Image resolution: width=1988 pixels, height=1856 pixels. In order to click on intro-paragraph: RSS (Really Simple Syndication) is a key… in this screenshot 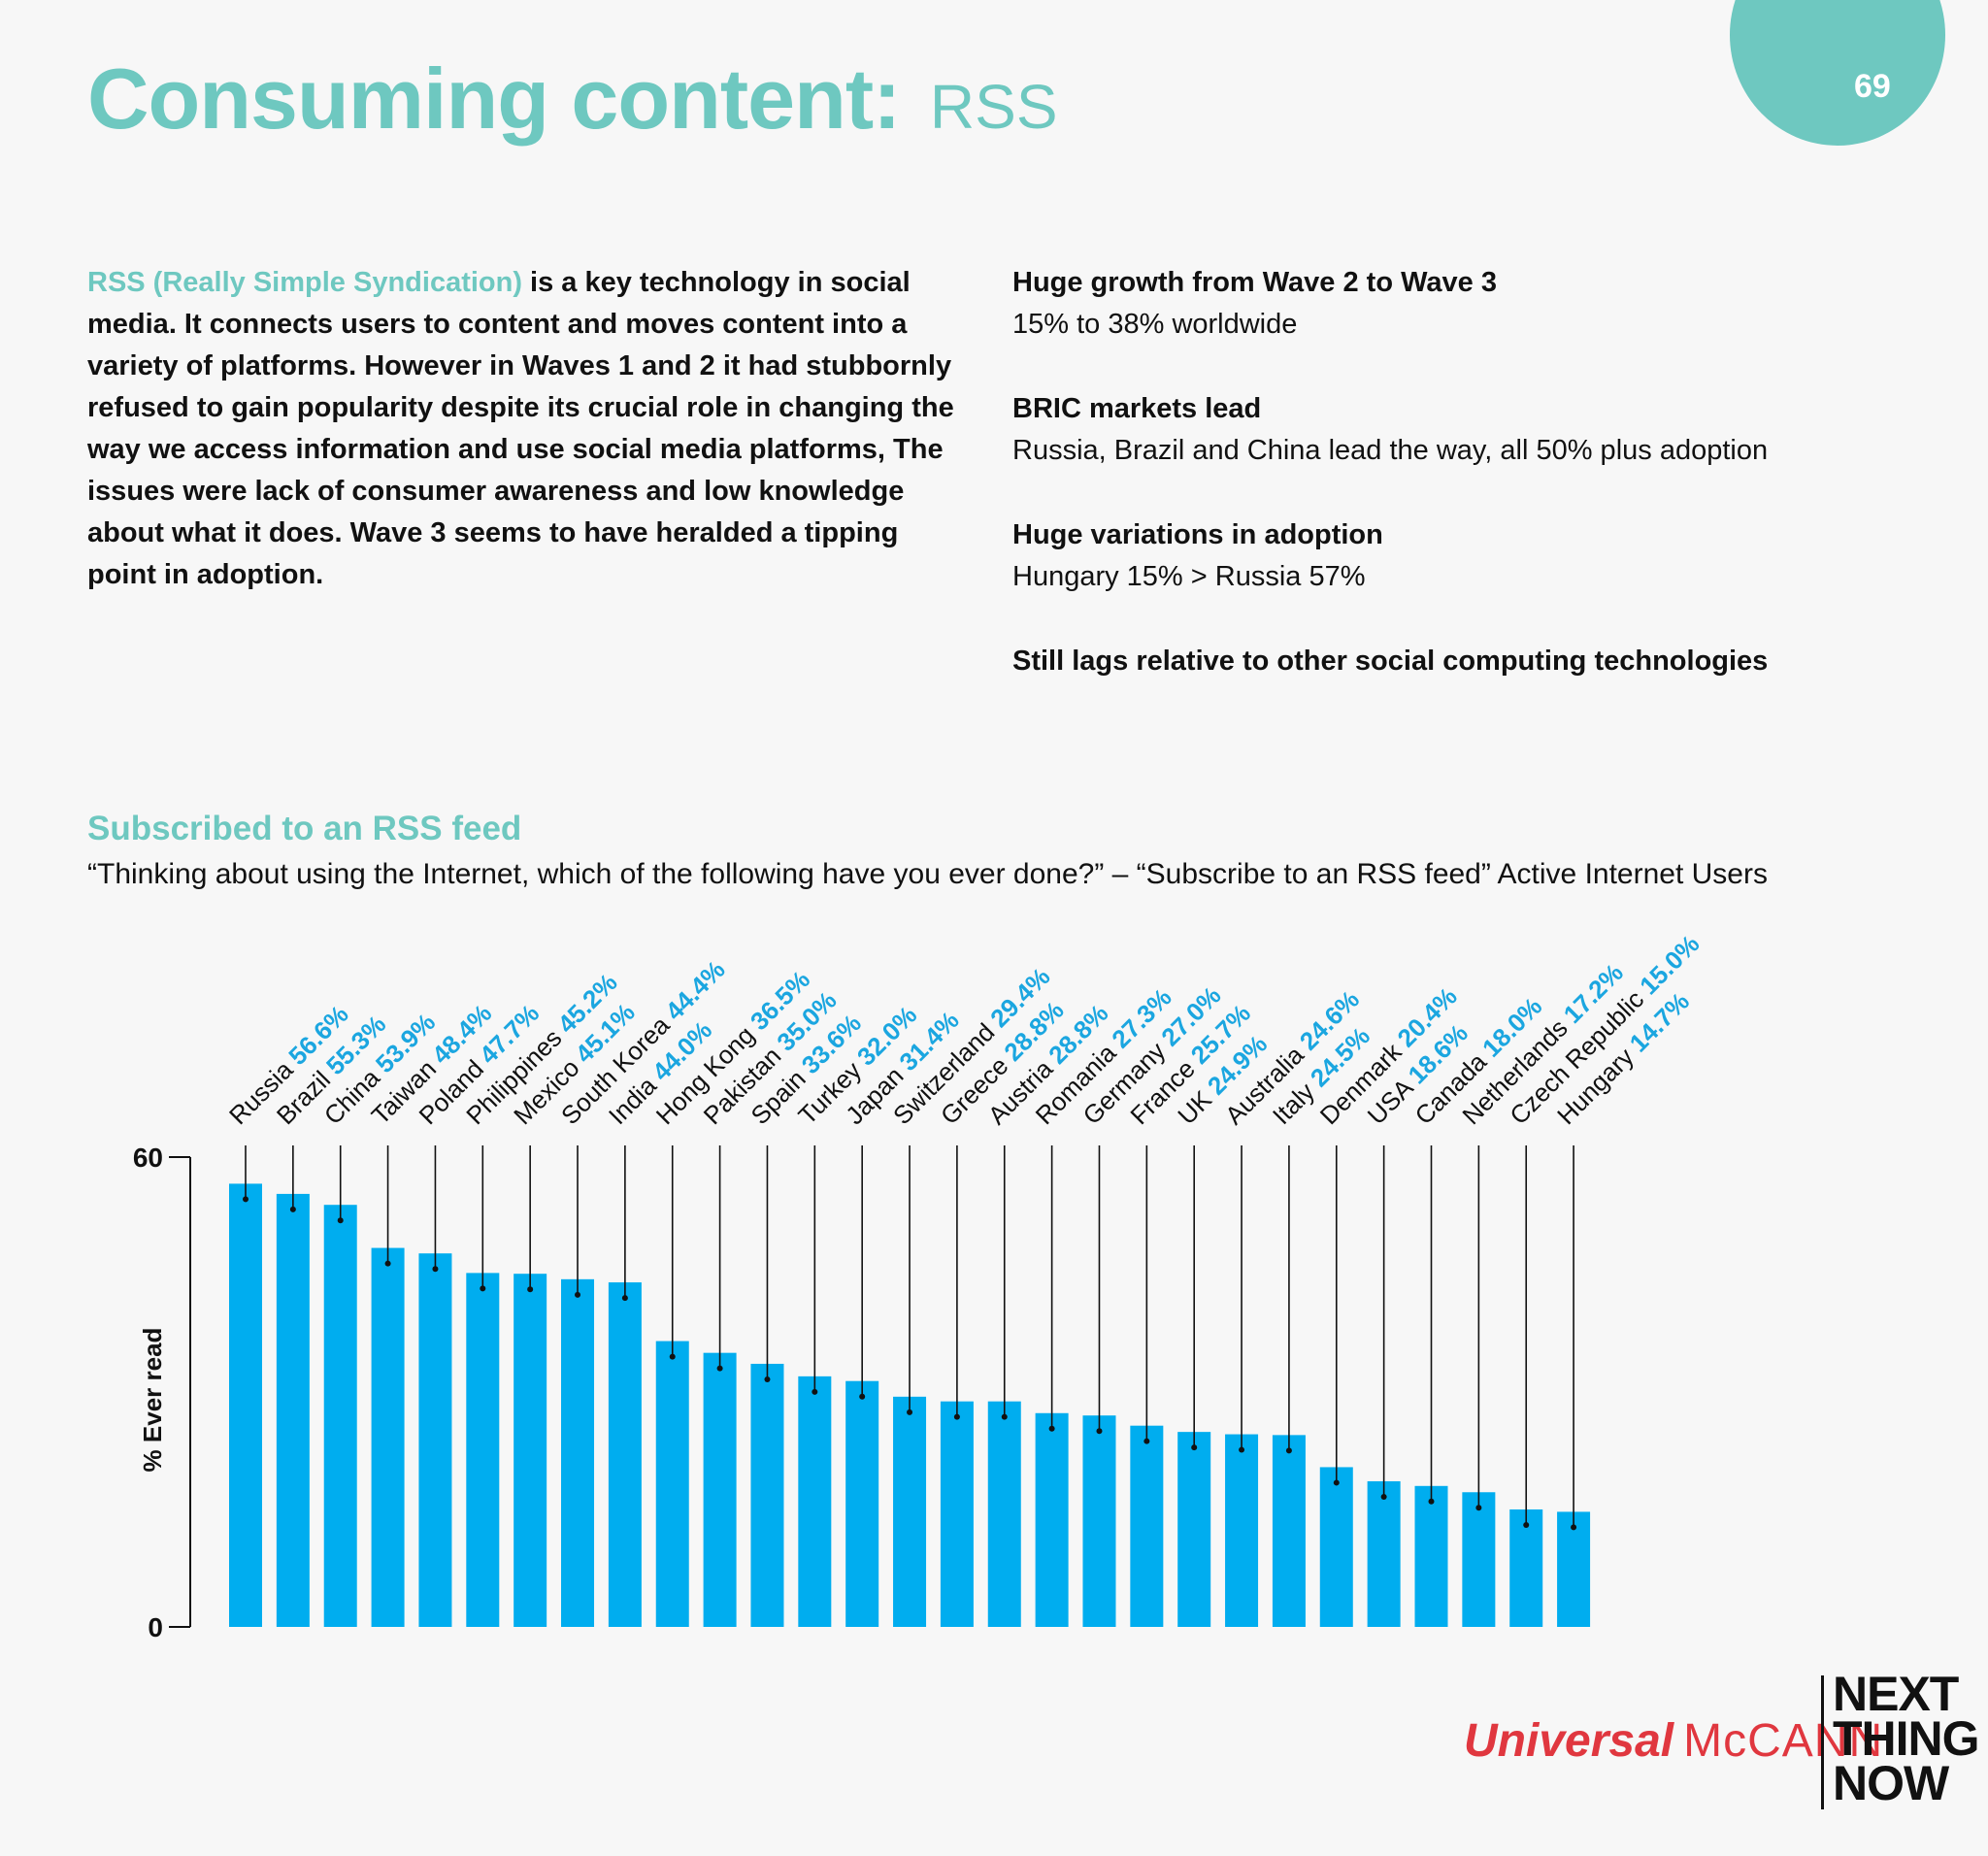, I will do `click(524, 429)`.